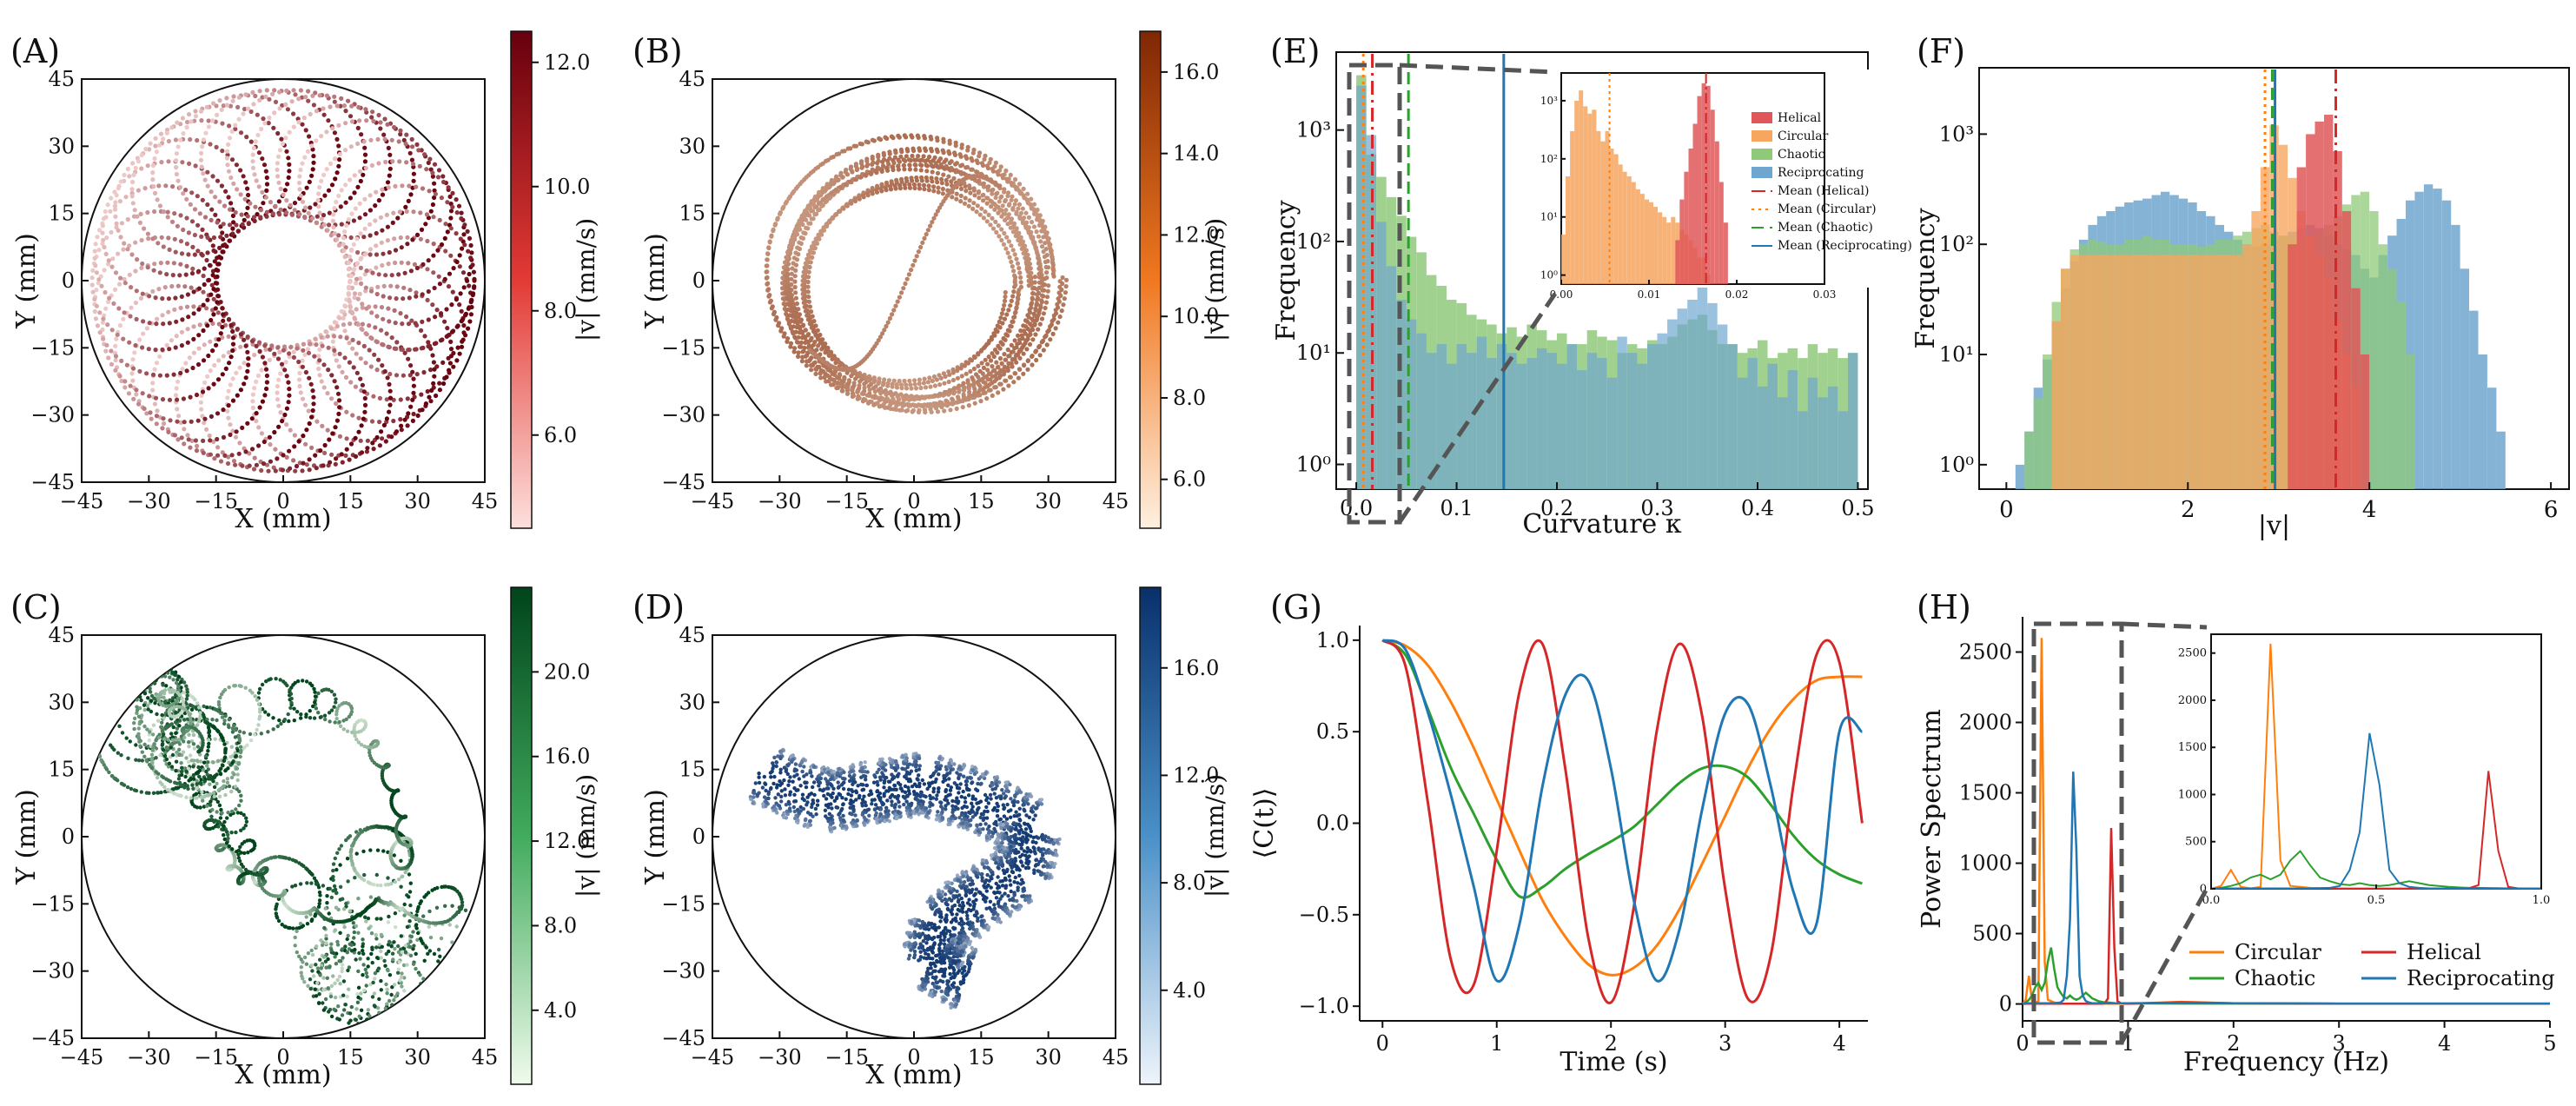 Image resolution: width=2576 pixels, height=1106 pixels. What do you see at coordinates (560, 311) in the screenshot?
I see `colorbar-tick-label: 8.0` at bounding box center [560, 311].